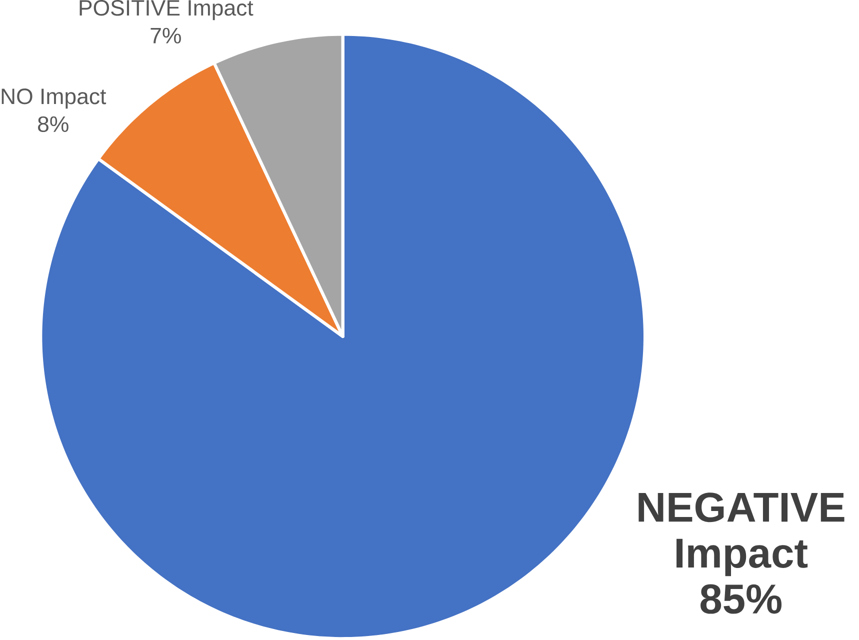 The height and width of the screenshot is (640, 859). What do you see at coordinates (53, 124) in the screenshot?
I see `data-label: 8%` at bounding box center [53, 124].